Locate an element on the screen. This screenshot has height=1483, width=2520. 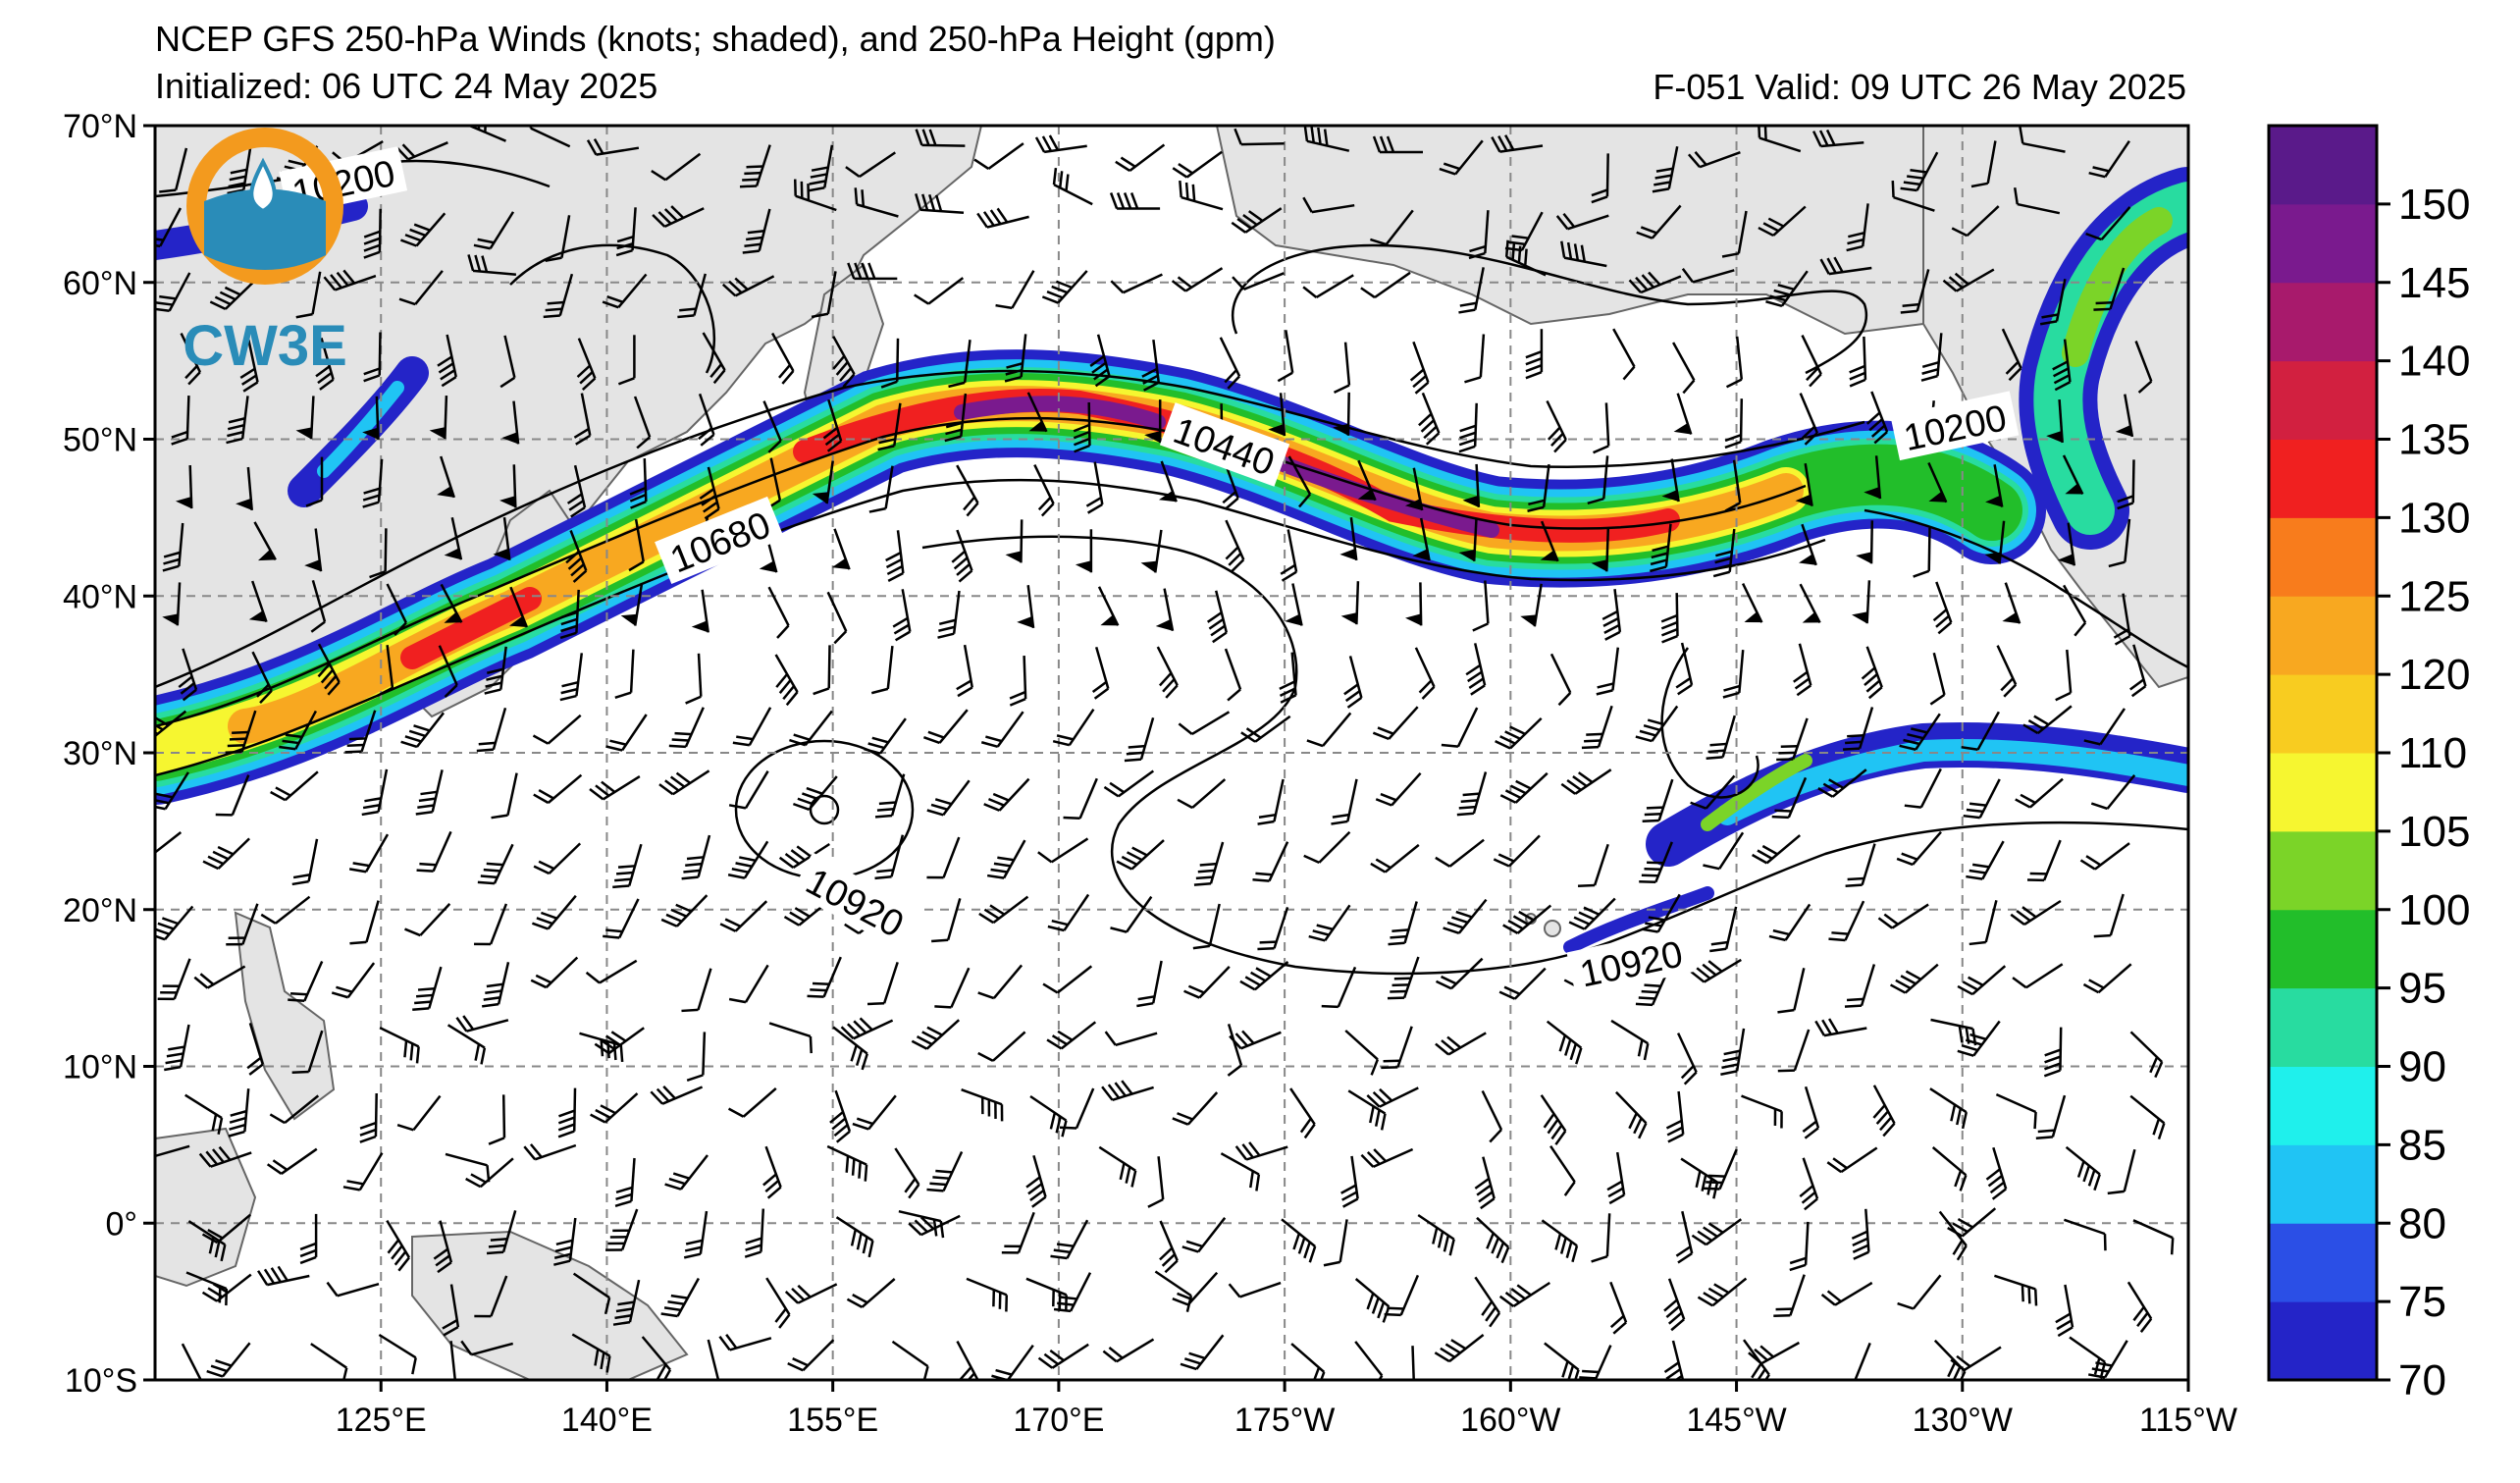
wind-barb-pennant is located at coordinates (1599, 565).